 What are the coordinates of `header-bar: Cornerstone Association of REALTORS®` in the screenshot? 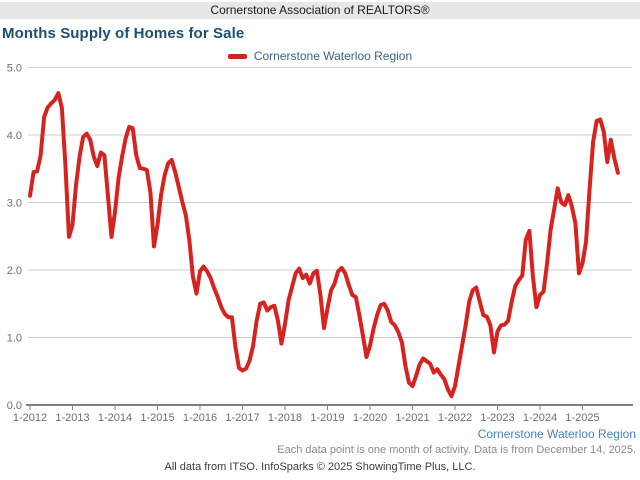 It's located at (320, 10).